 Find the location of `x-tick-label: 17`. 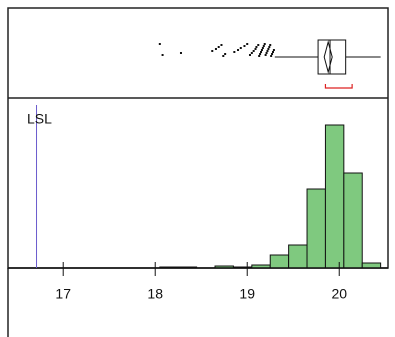

x-tick-label: 17 is located at coordinates (63, 294).